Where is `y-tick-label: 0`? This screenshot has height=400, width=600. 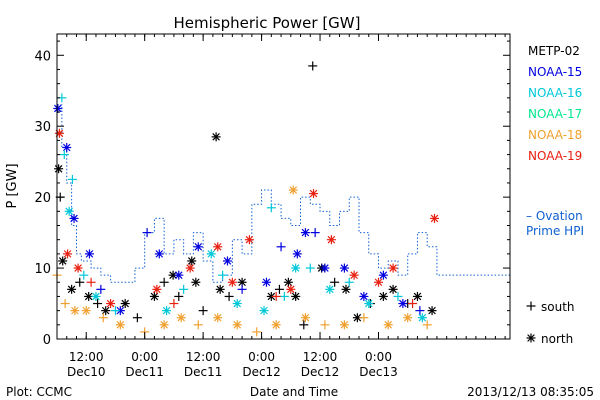
y-tick-label: 0 is located at coordinates (47, 340).